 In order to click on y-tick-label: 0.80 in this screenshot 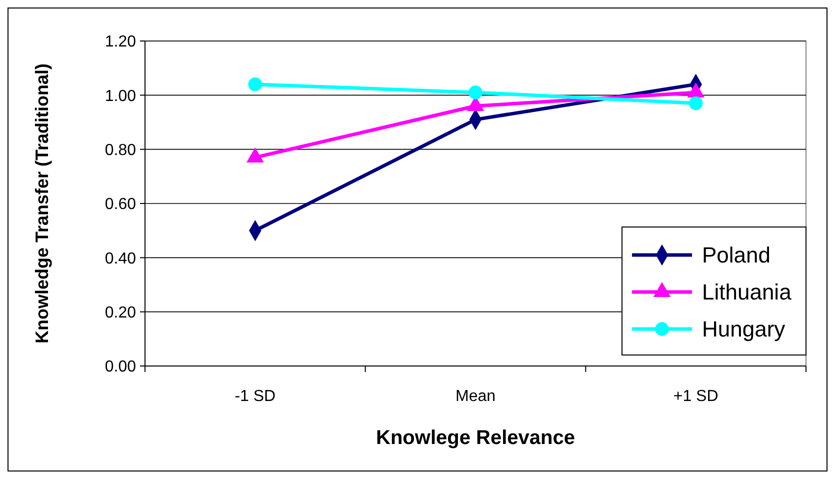, I will do `click(120, 150)`.